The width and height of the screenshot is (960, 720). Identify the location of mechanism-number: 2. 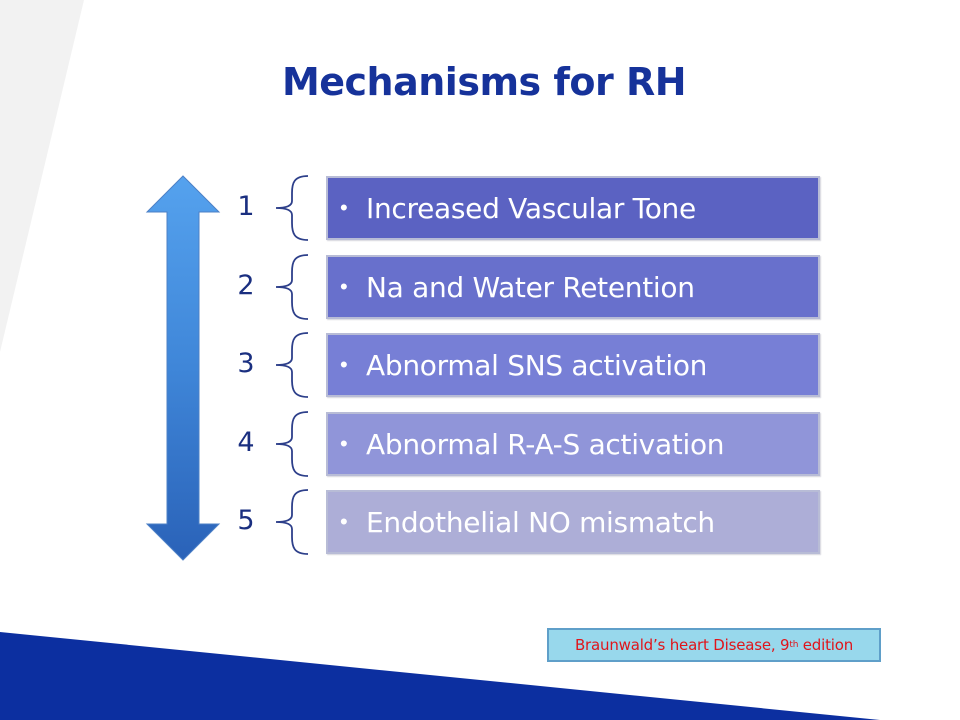
(246, 285).